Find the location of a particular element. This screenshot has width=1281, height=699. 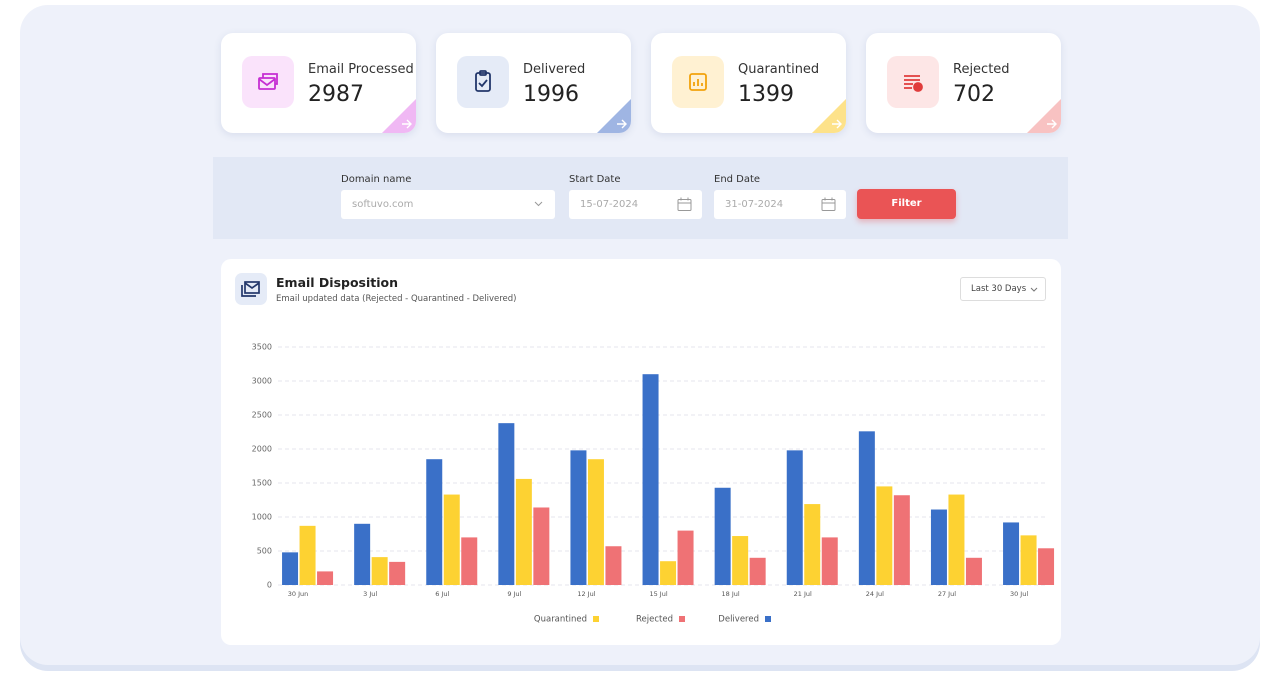

range-select: Last 30 Days is located at coordinates (1003, 289).